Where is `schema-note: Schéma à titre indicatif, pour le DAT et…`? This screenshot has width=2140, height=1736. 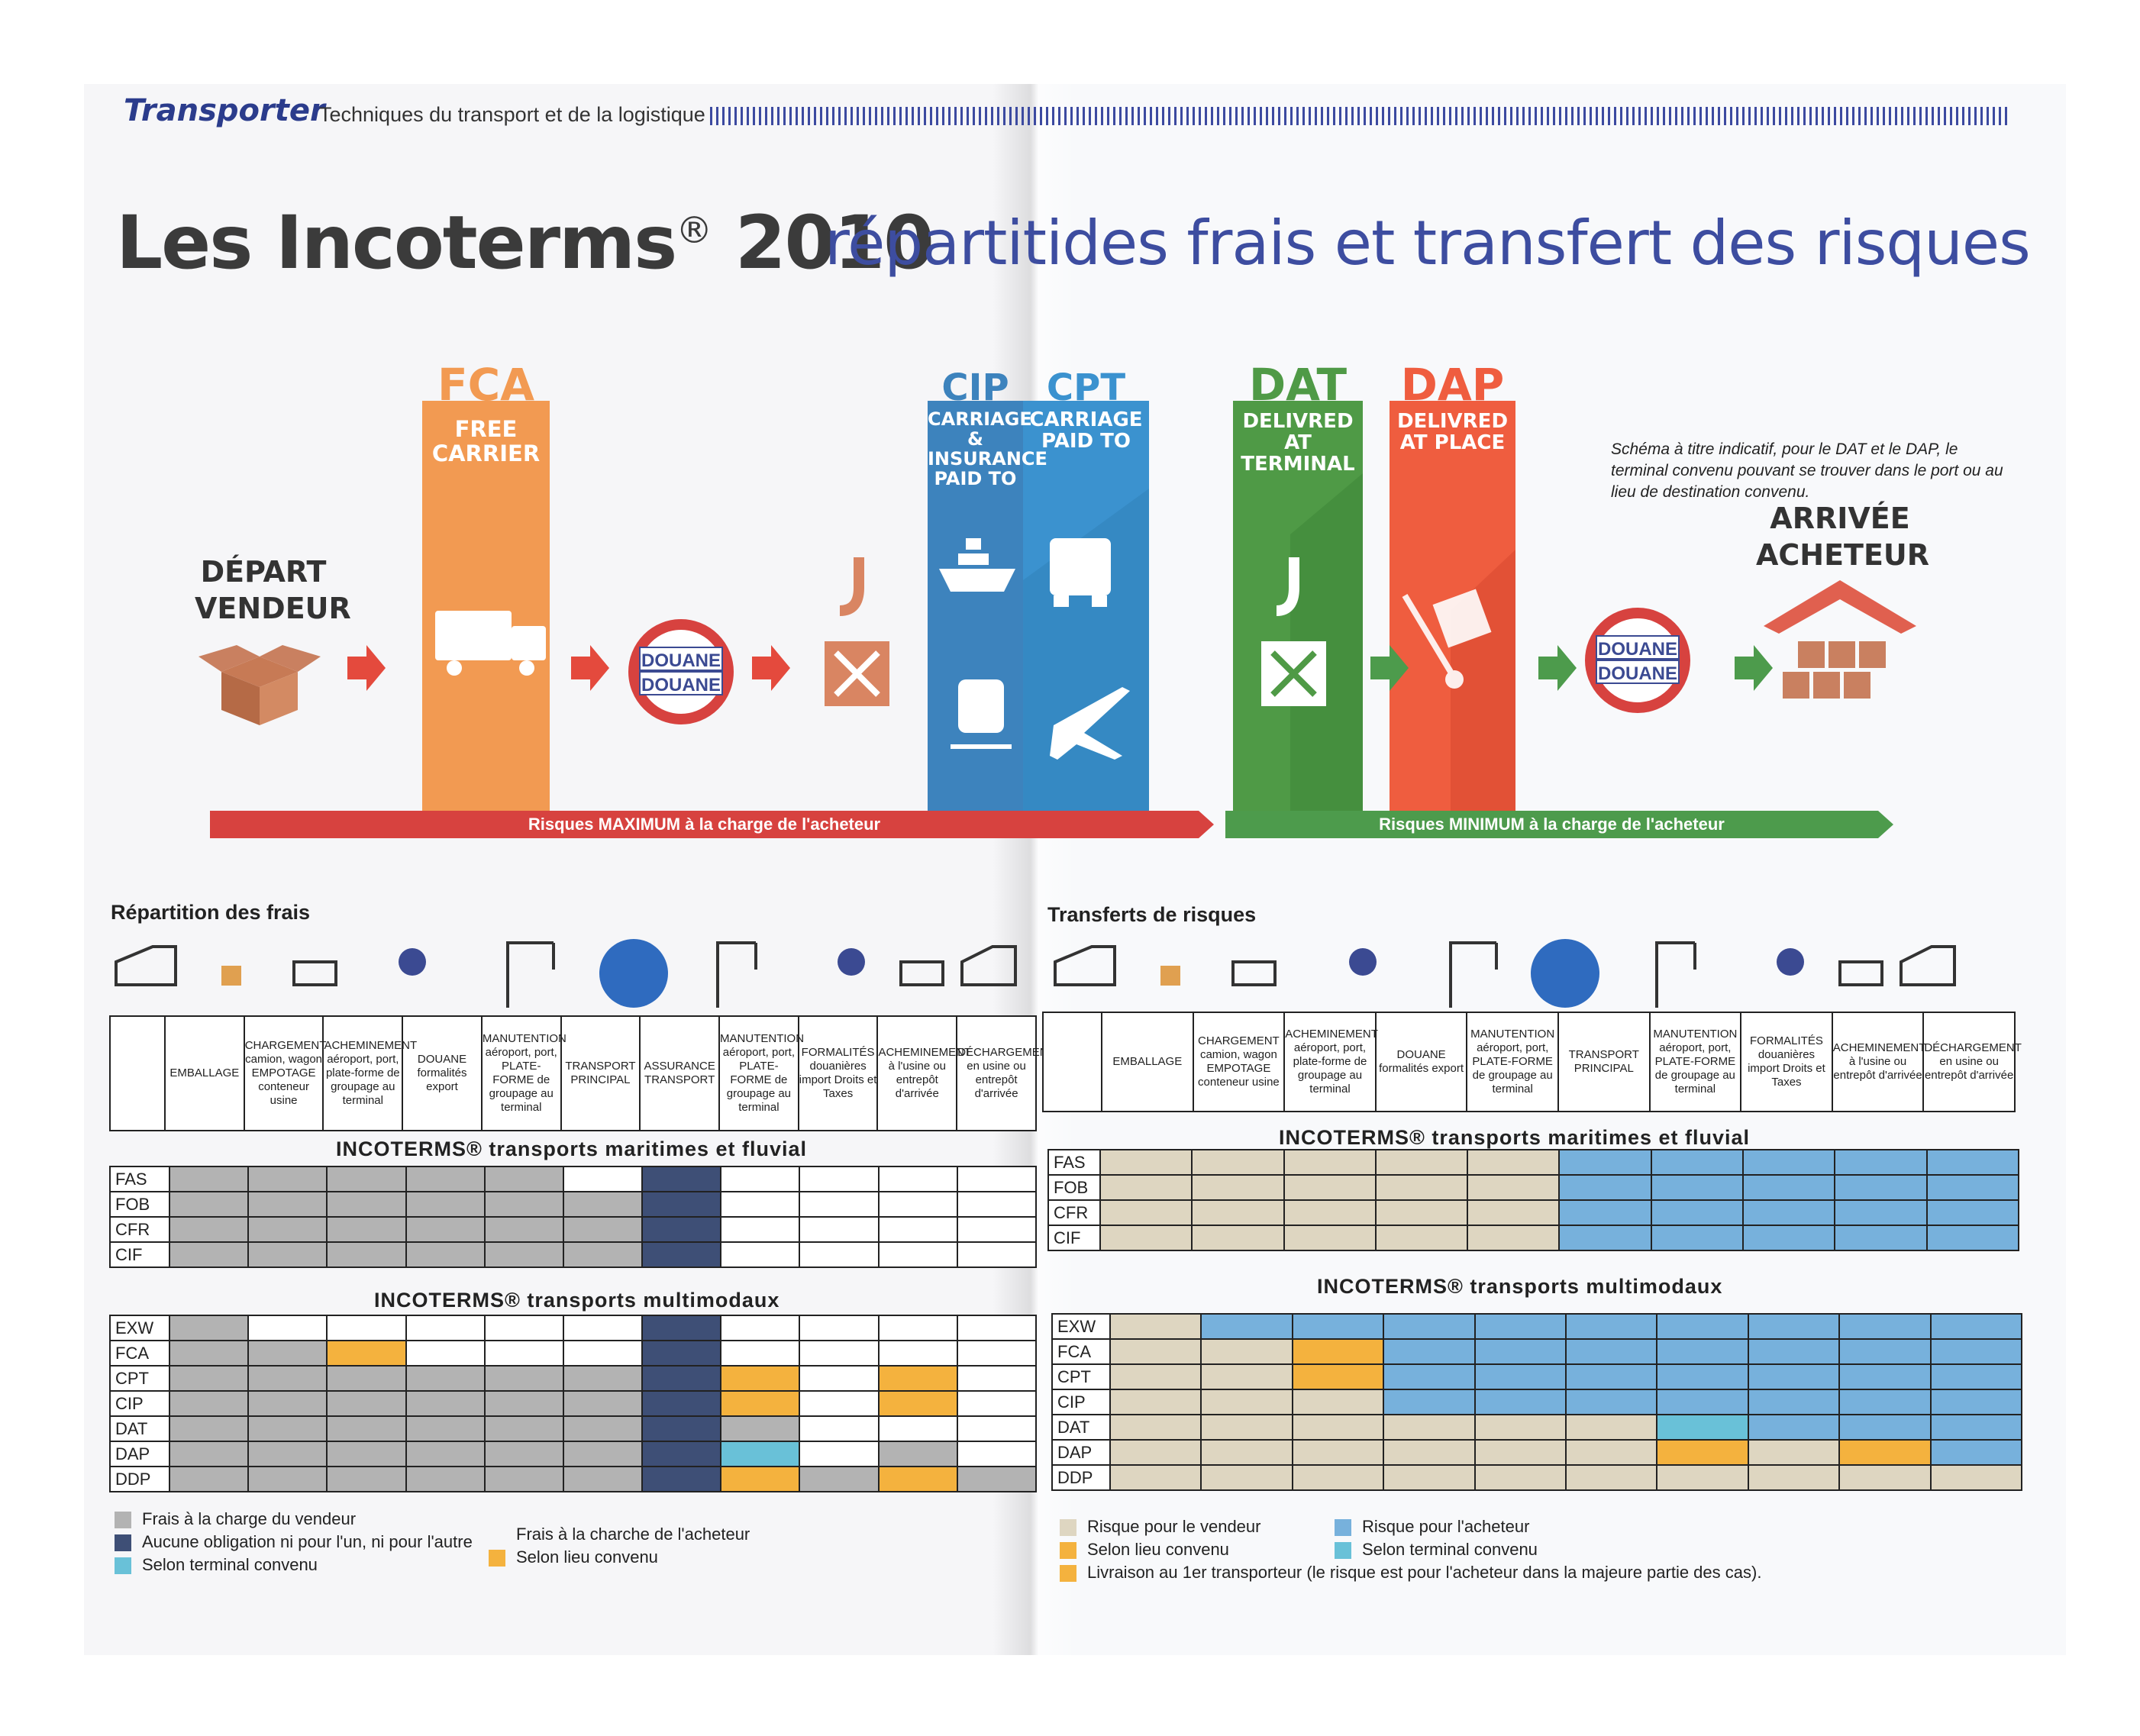
schema-note: Schéma à titre indicatif, pour le DAT et… is located at coordinates (1807, 470).